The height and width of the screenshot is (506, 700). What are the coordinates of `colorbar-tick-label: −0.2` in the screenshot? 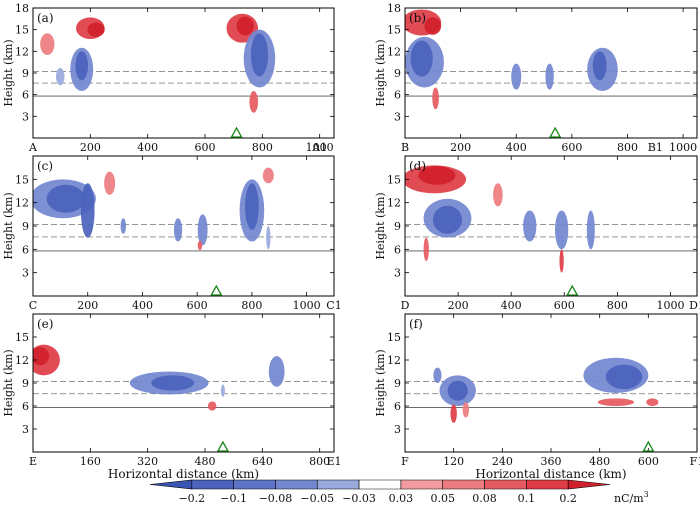 It's located at (191, 498).